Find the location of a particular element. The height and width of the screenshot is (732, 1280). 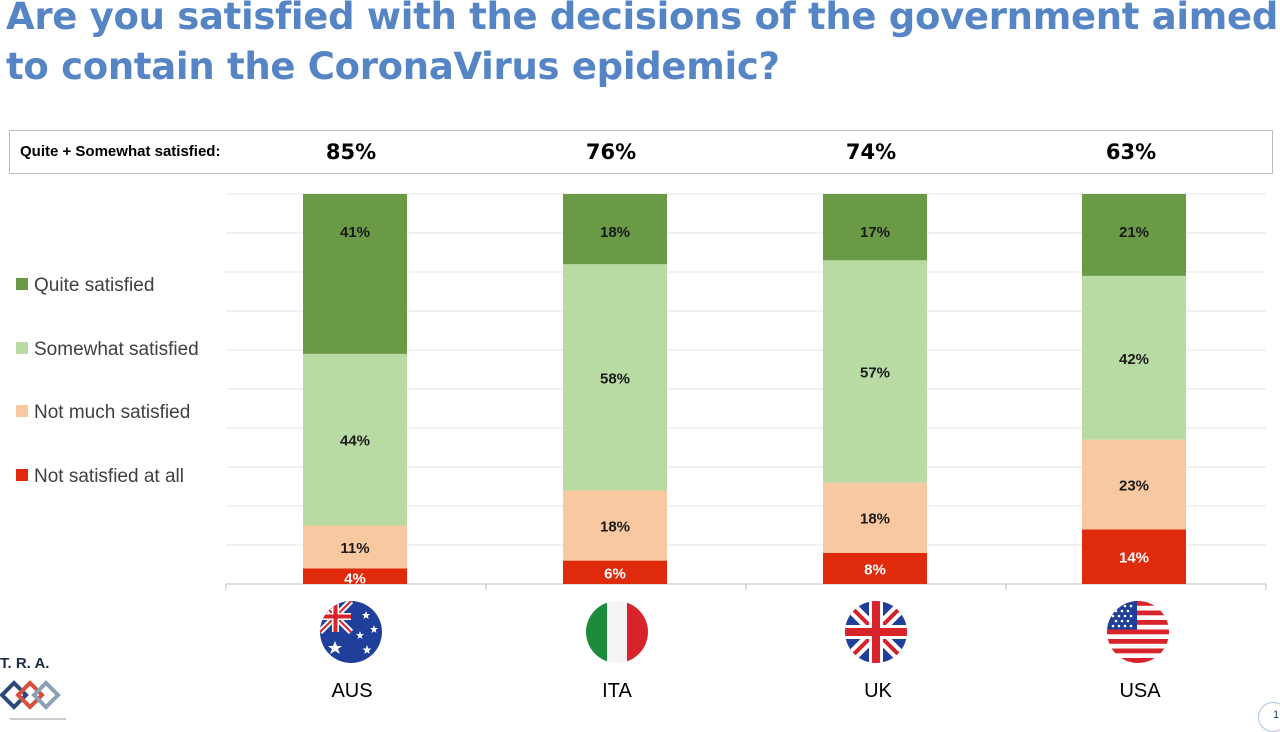

australia-flag-icon is located at coordinates (351, 632).